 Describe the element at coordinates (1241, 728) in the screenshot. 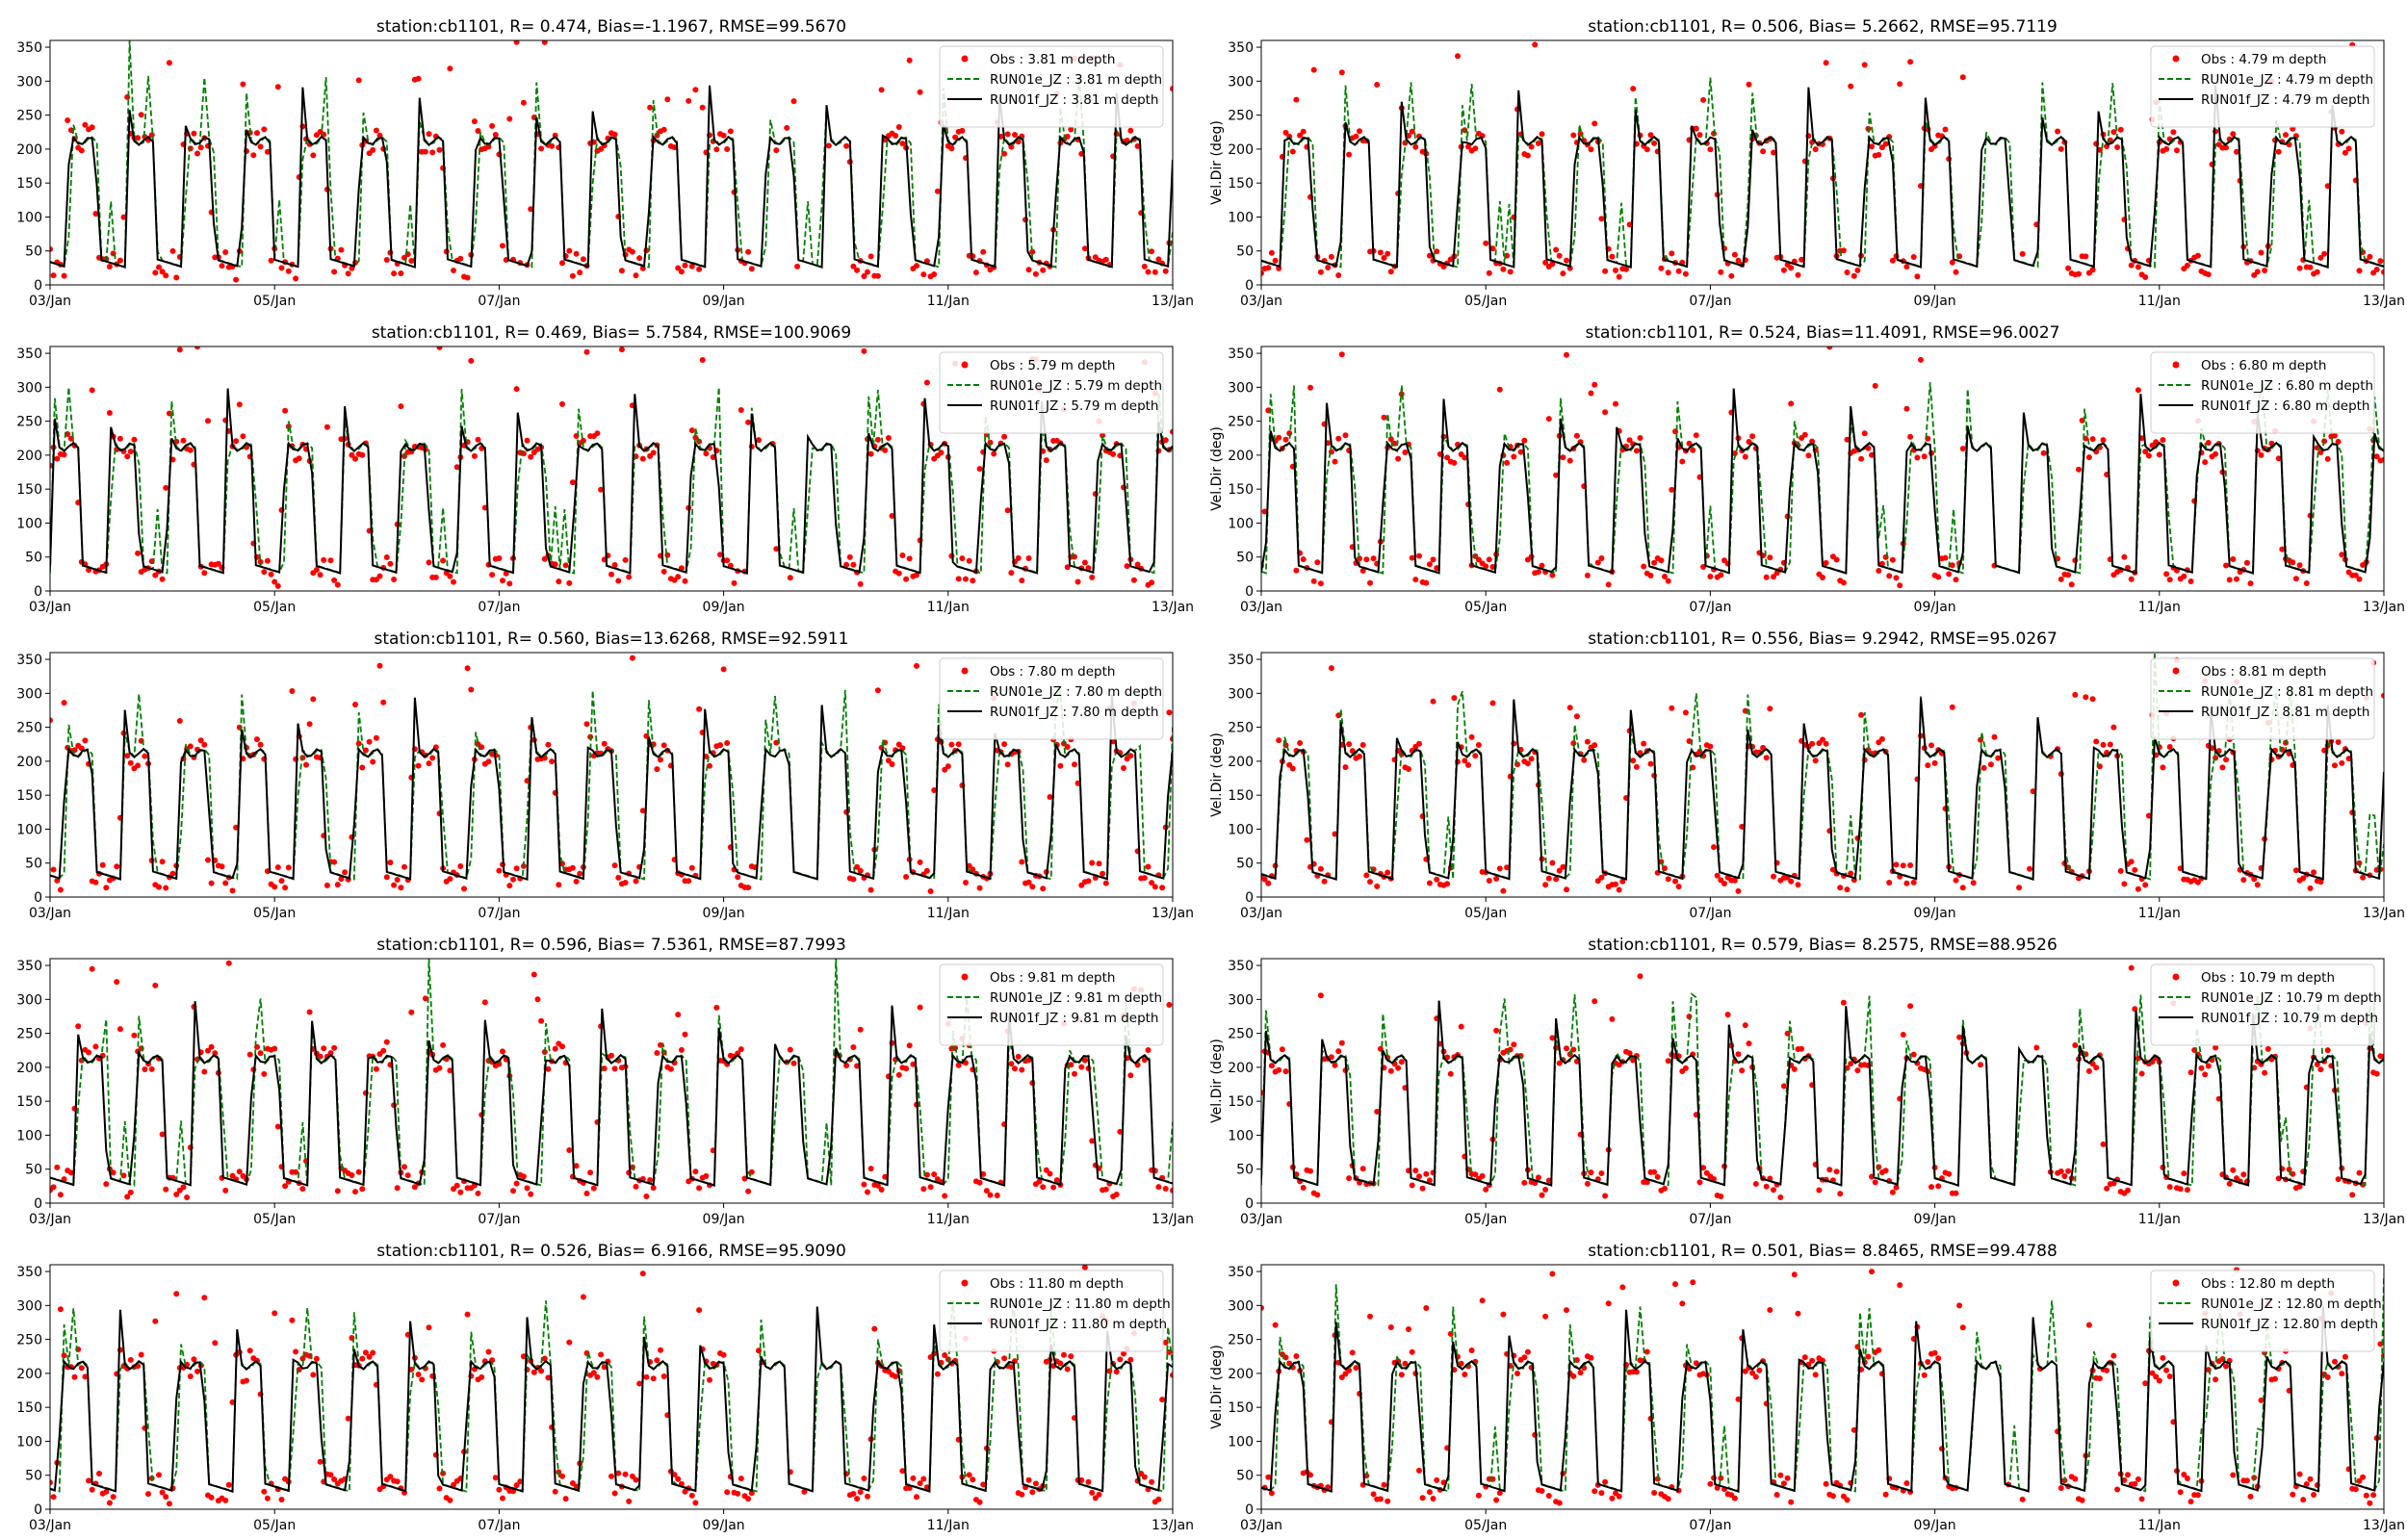

I see `y-tick-label: 250` at that location.